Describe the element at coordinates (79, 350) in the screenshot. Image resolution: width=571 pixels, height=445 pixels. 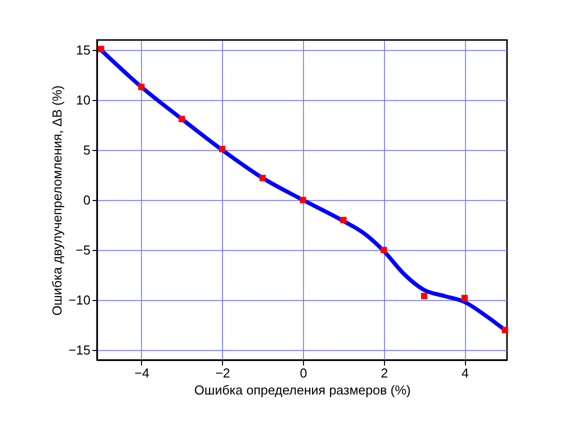
I see `y-tick-label: −15` at that location.